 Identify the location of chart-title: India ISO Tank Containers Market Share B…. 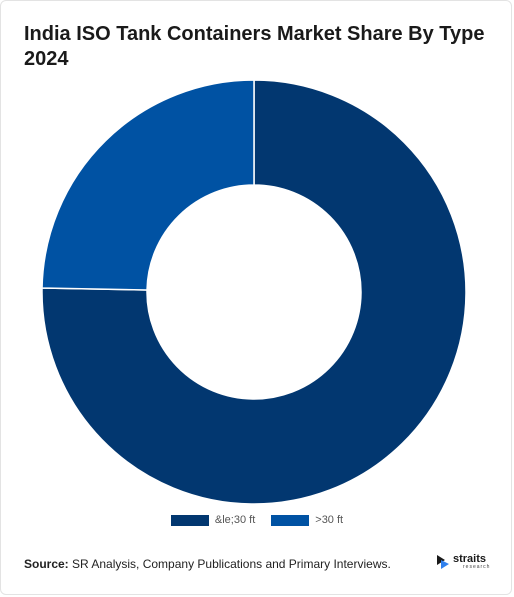
(254, 46).